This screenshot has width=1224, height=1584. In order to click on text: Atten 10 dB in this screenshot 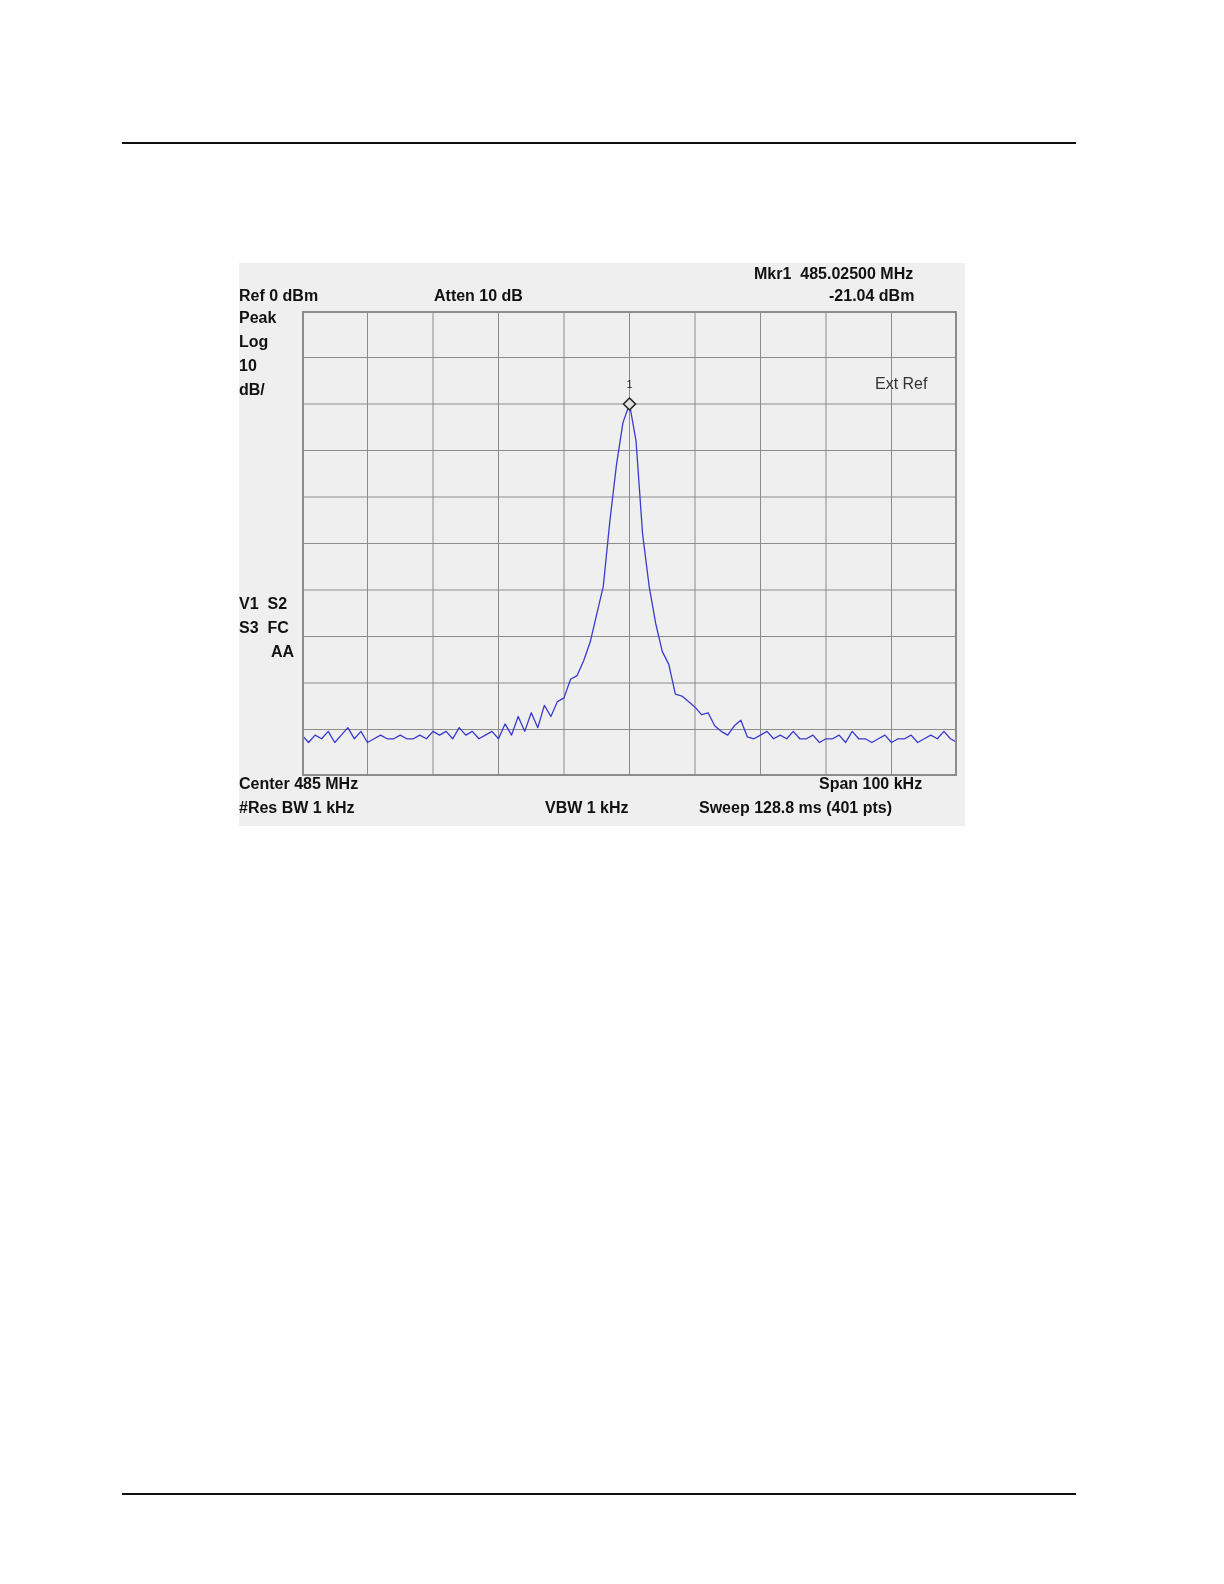, I will do `click(478, 296)`.